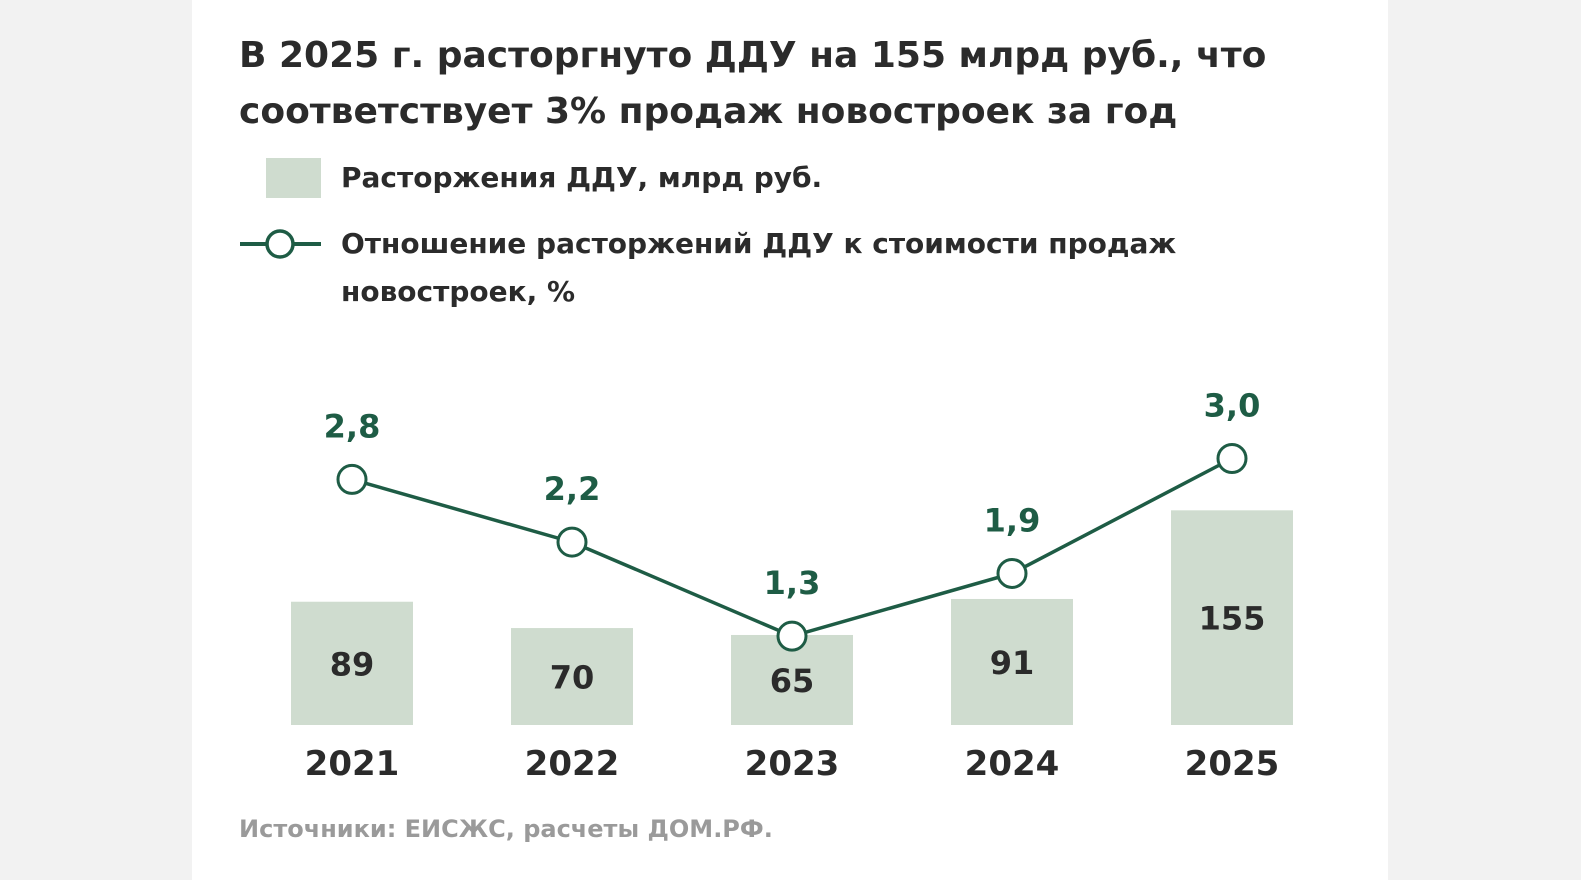 This screenshot has width=1581, height=880. What do you see at coordinates (352, 426) in the screenshot?
I see `line-value-label-2021: 2,8` at bounding box center [352, 426].